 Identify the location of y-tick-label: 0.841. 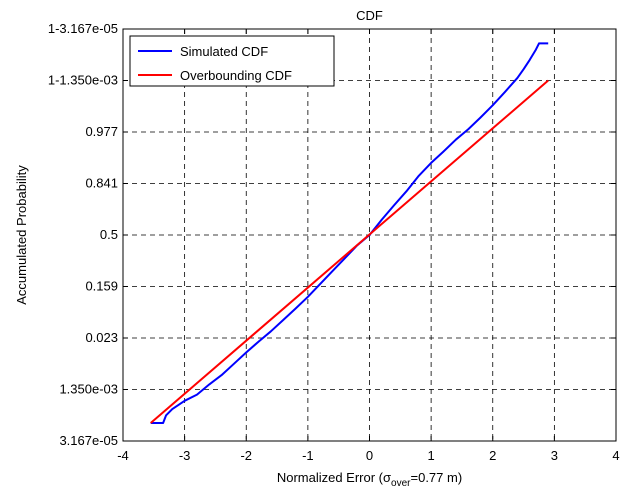
(101, 183).